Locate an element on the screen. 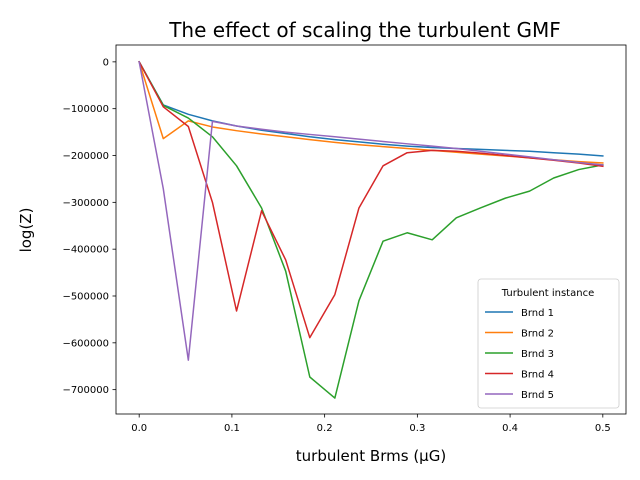  y-tick-label: −200000 is located at coordinates (85, 156).